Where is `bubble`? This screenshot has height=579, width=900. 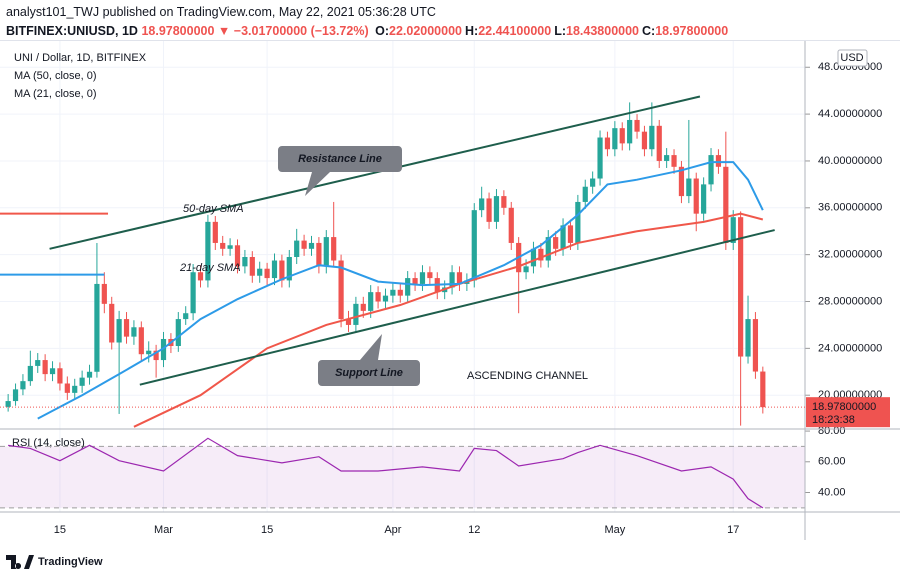
bubble is located at coordinates (340, 171).